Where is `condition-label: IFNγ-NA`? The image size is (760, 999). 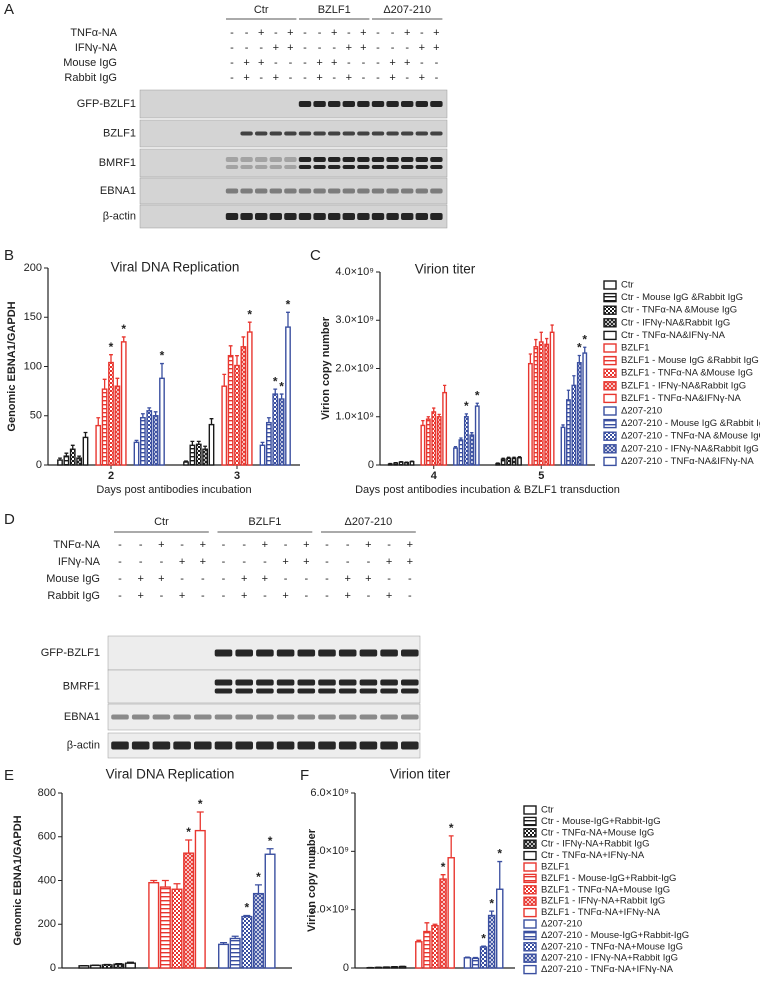 condition-label: IFNγ-NA is located at coordinates (96, 48).